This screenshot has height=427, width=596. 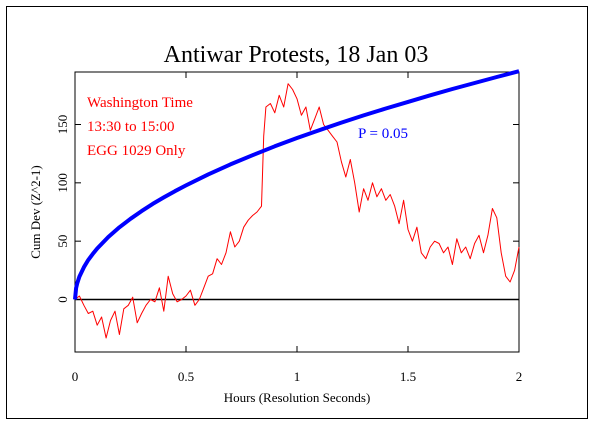 I want to click on chart-title: Antiwar Protests, 18 Jan 03, so click(x=296, y=55).